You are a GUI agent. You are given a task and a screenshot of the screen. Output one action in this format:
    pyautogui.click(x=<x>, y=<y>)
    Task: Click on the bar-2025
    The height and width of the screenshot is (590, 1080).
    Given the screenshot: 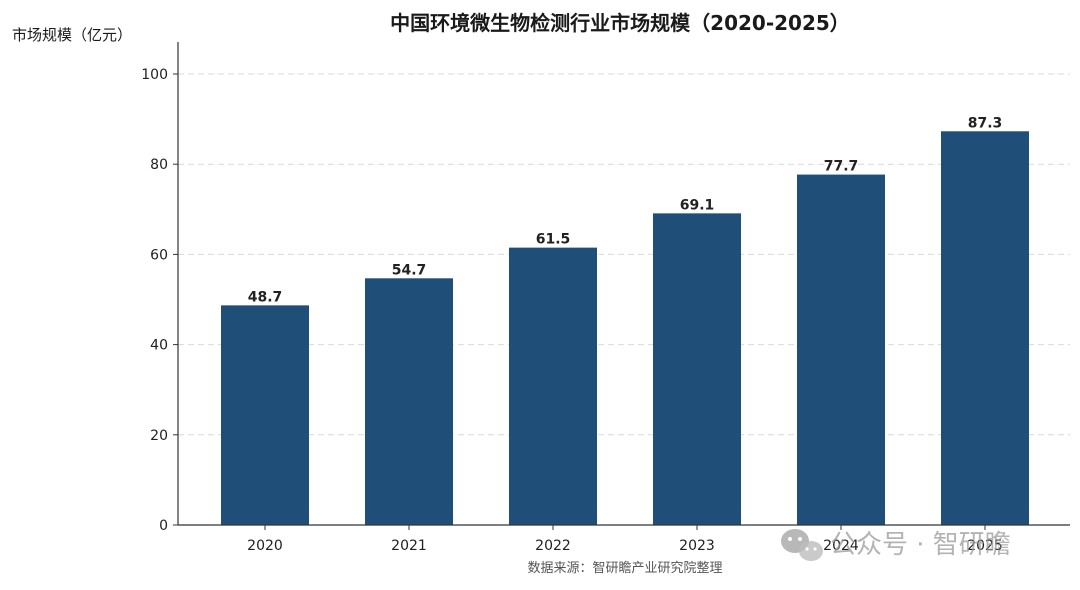 What is the action you would take?
    pyautogui.click(x=985, y=328)
    